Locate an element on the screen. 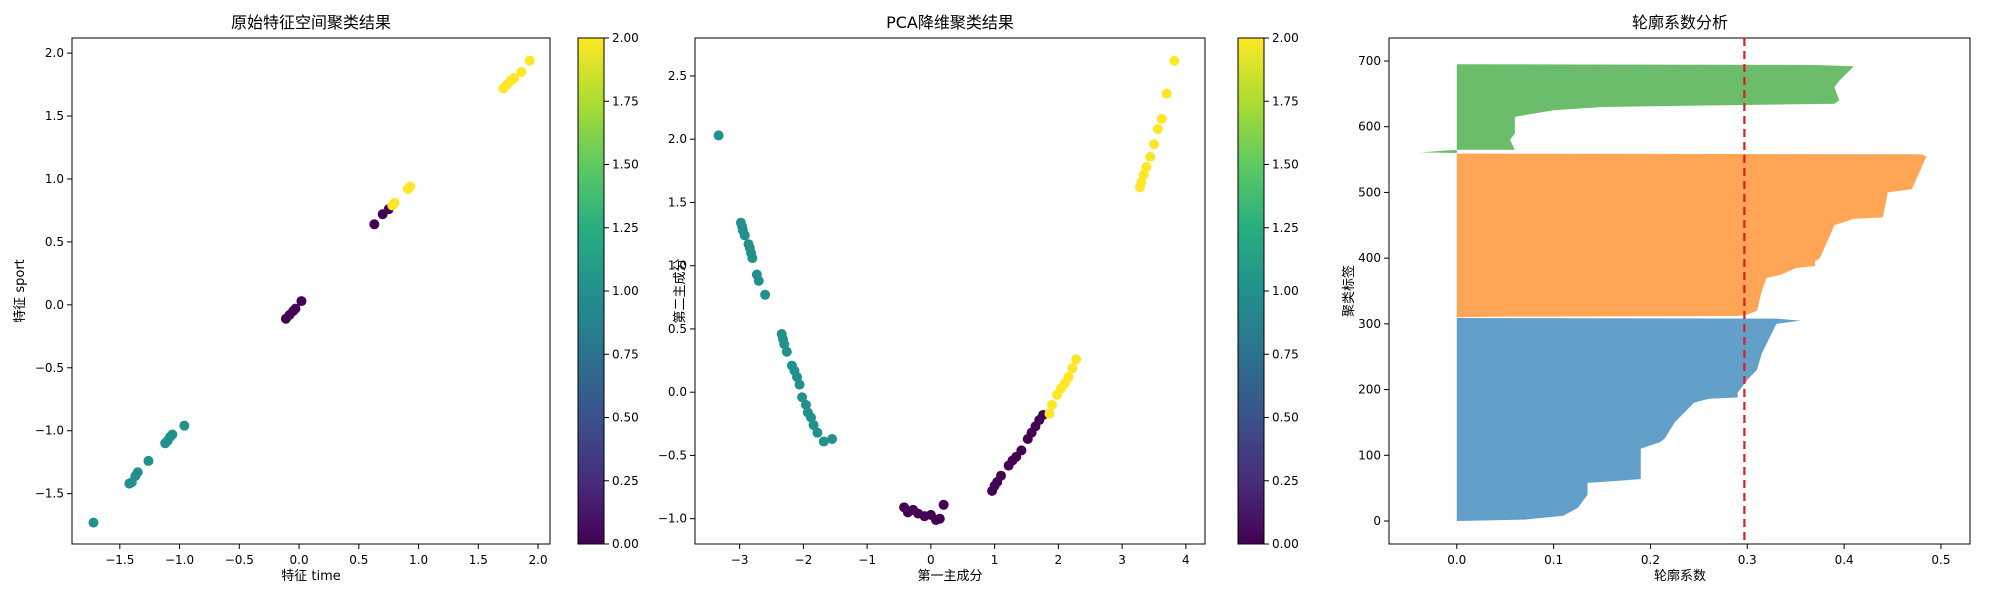 The height and width of the screenshot is (600, 2000). x-tick-label: 4 is located at coordinates (1186, 560).